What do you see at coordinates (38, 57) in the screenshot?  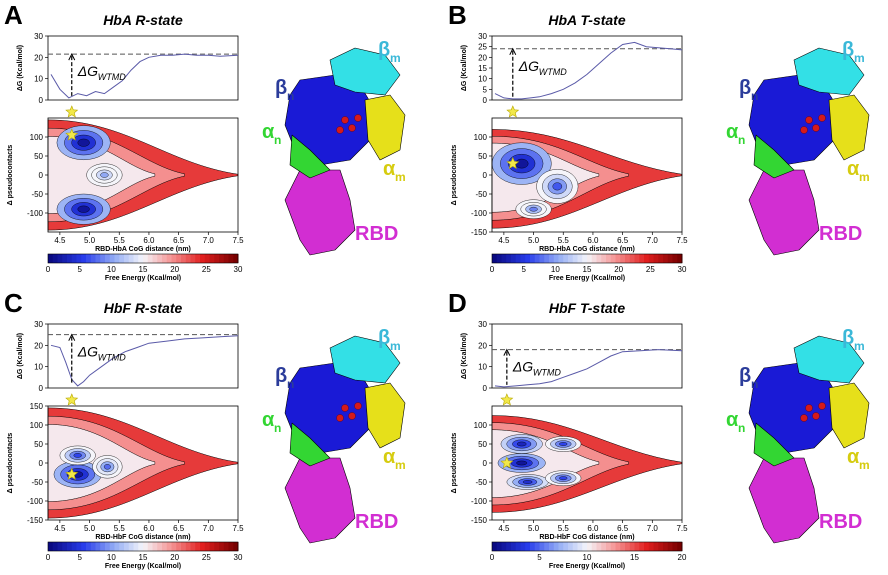 I see `panel-a-dg-ytick-label-20: 20` at bounding box center [38, 57].